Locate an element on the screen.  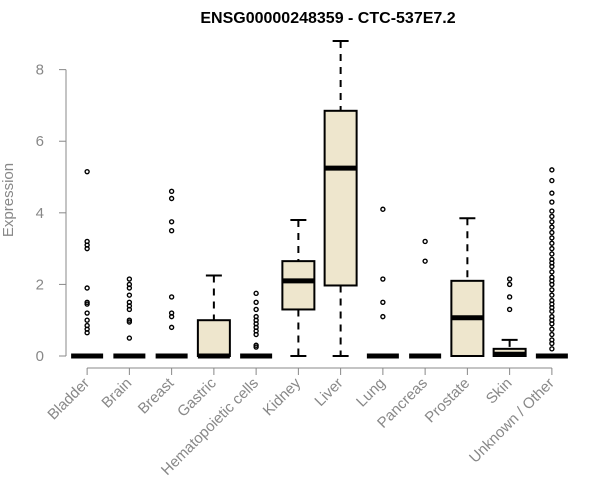
x-tick-label: Prostate is located at coordinates (448, 401).